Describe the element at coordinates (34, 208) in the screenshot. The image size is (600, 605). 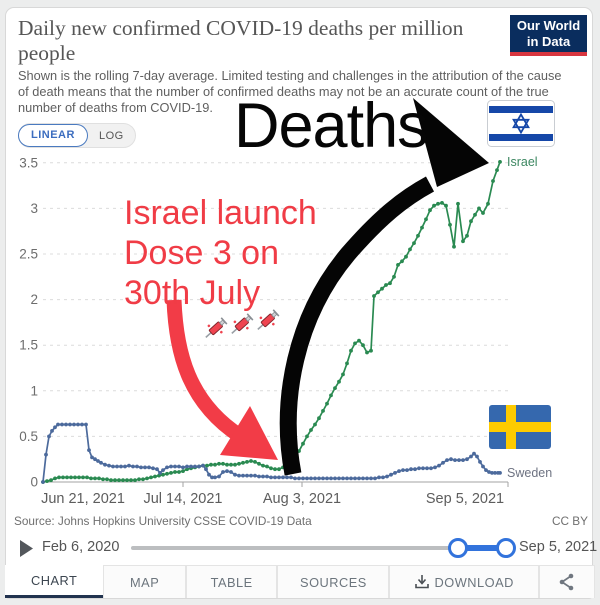
I see `svg-text: 3` at that location.